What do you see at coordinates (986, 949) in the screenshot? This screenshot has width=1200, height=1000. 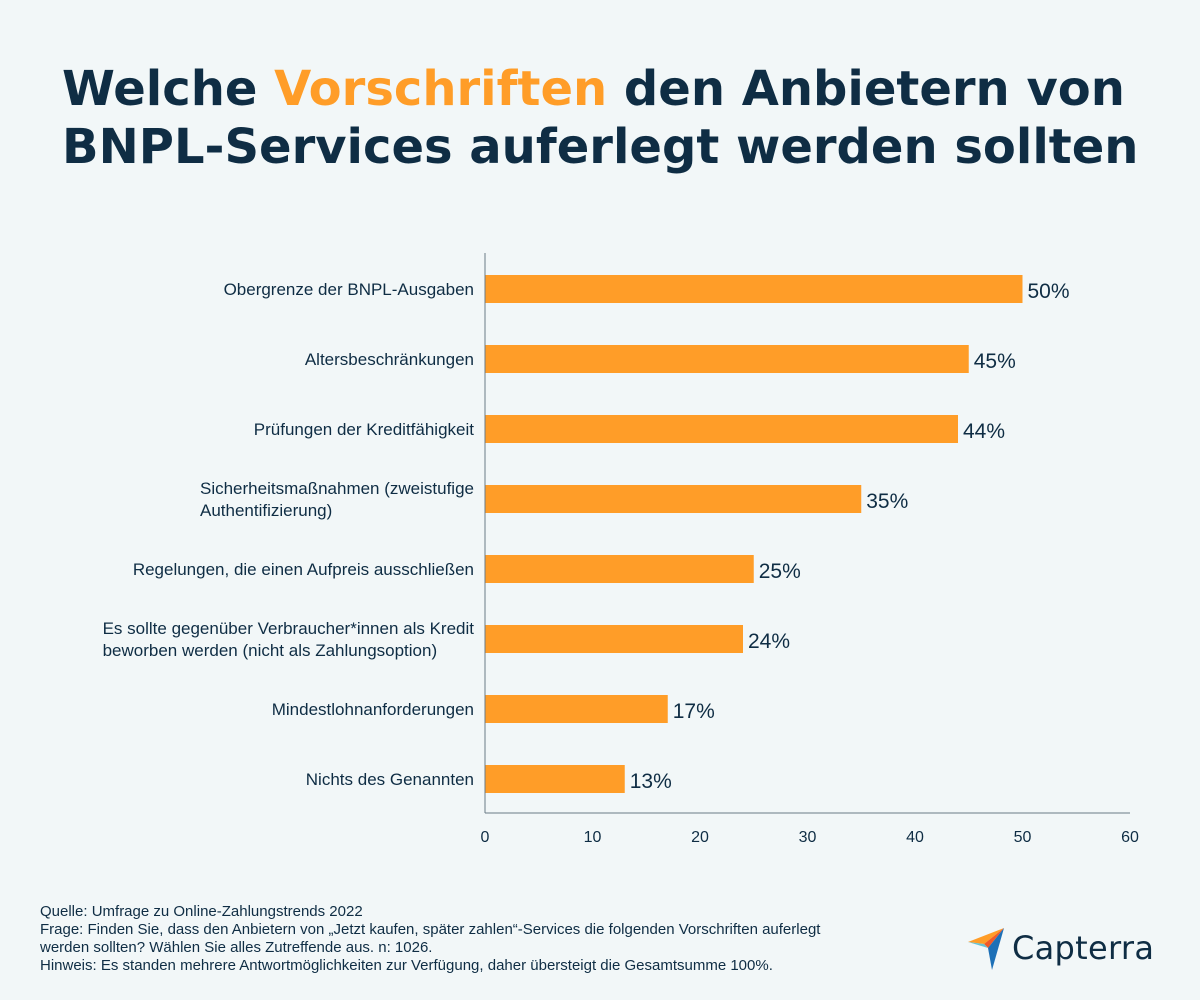 I see `capterra-logo-icon` at bounding box center [986, 949].